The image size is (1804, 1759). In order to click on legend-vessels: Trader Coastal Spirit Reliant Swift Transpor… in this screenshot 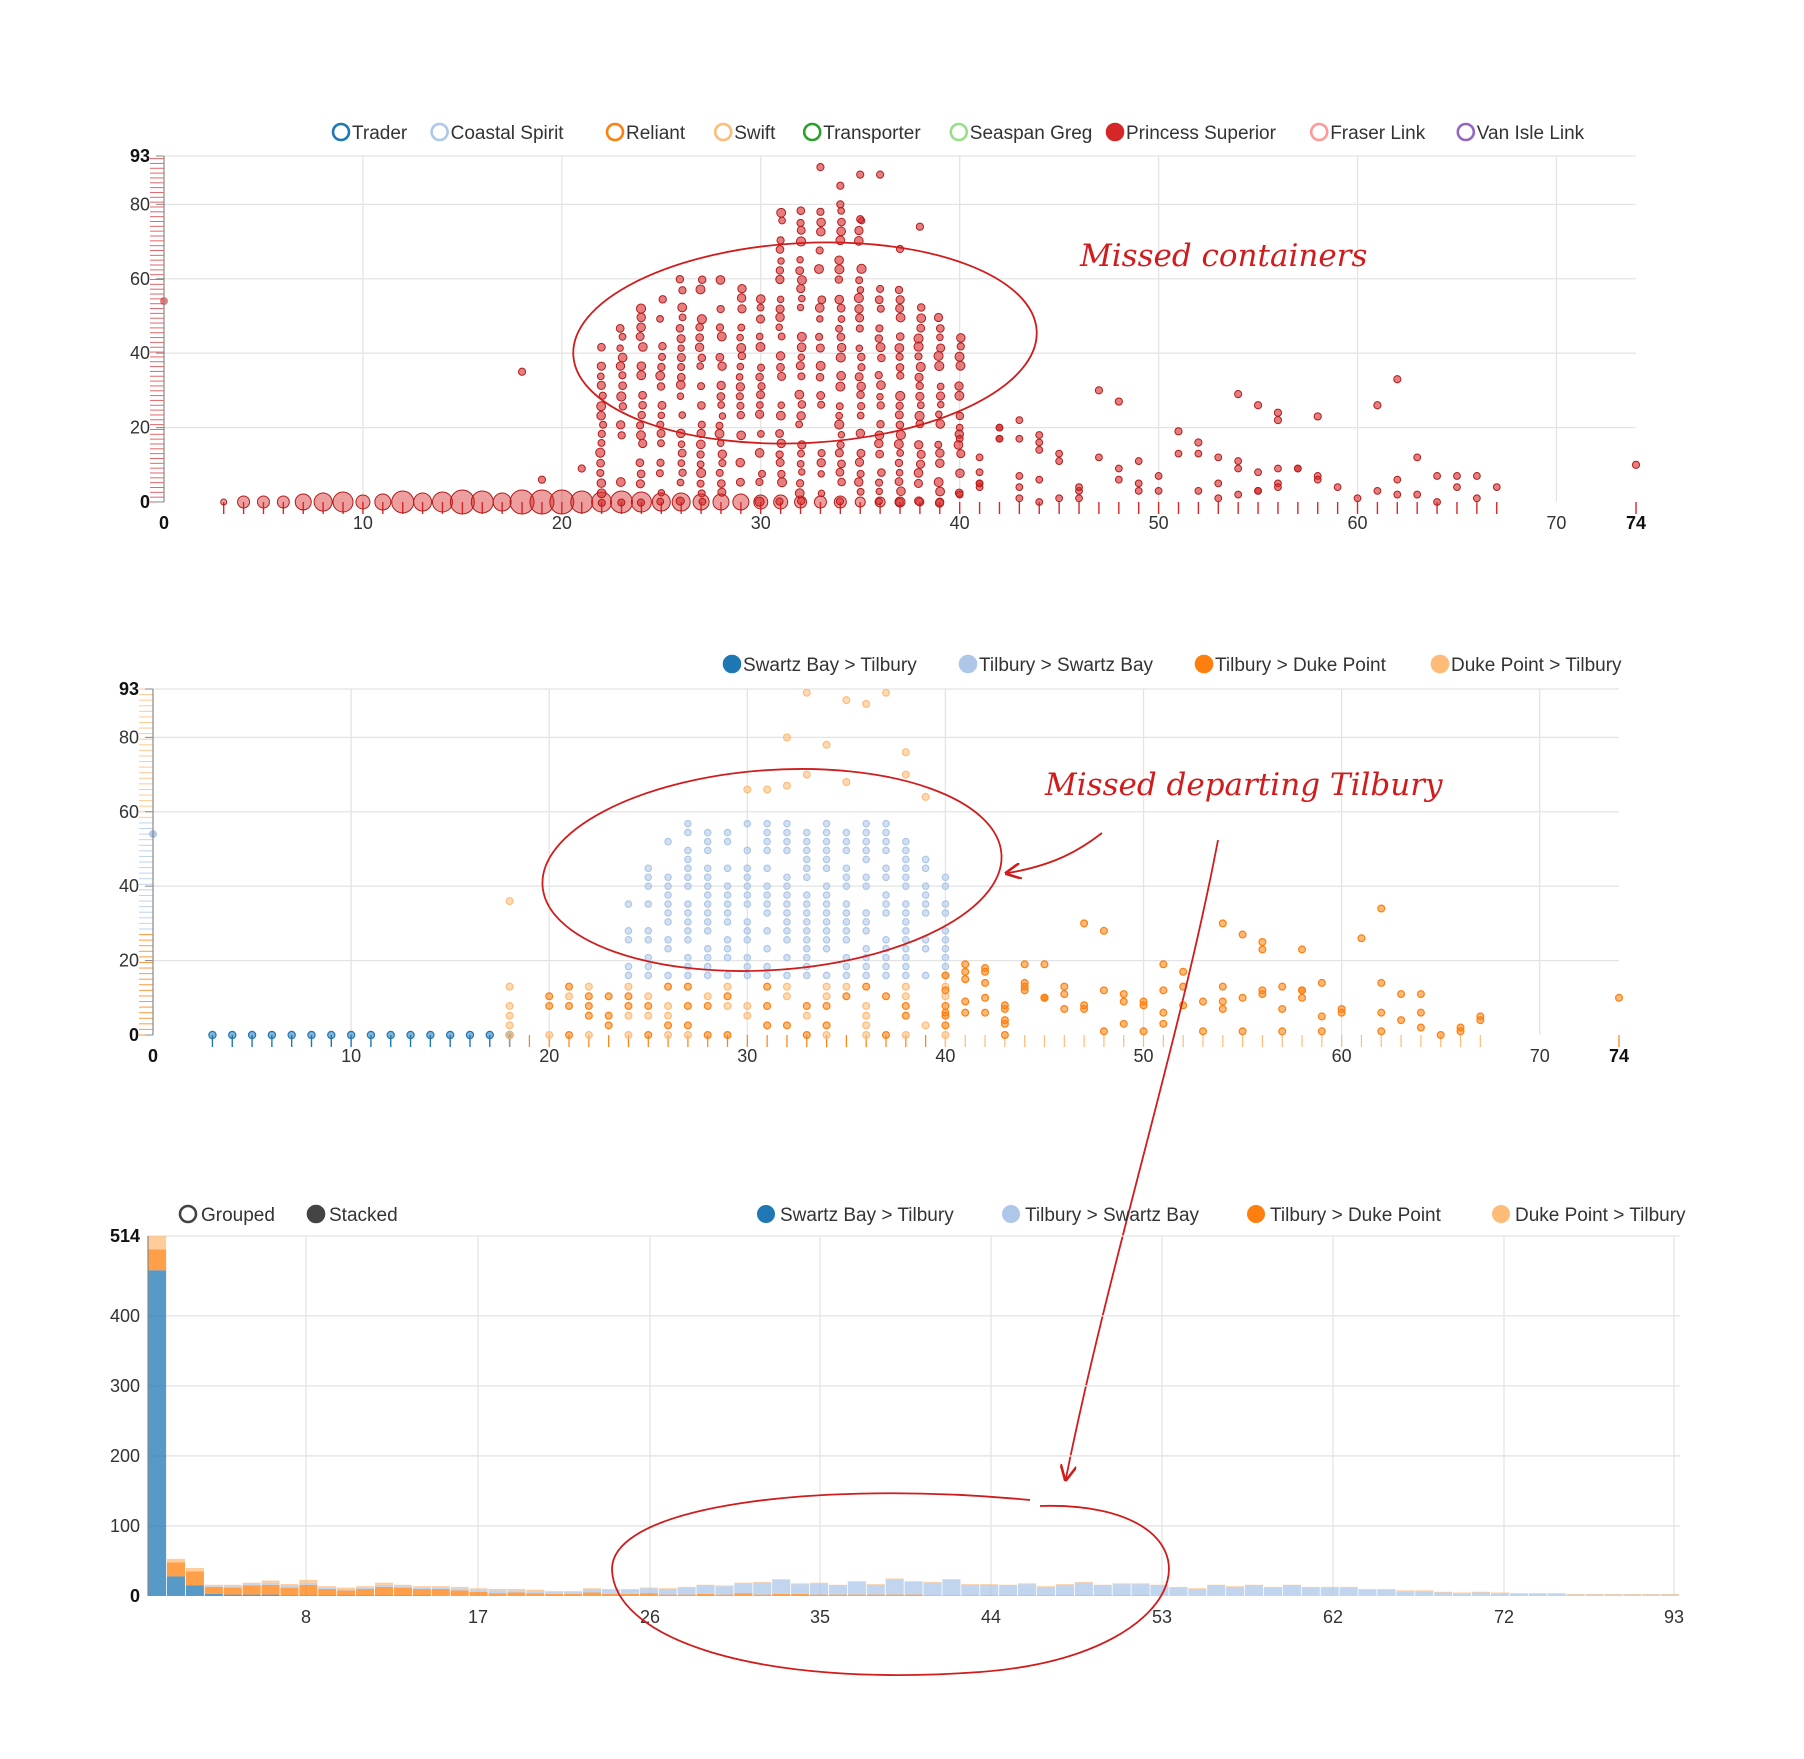, I will do `click(958, 133)`.